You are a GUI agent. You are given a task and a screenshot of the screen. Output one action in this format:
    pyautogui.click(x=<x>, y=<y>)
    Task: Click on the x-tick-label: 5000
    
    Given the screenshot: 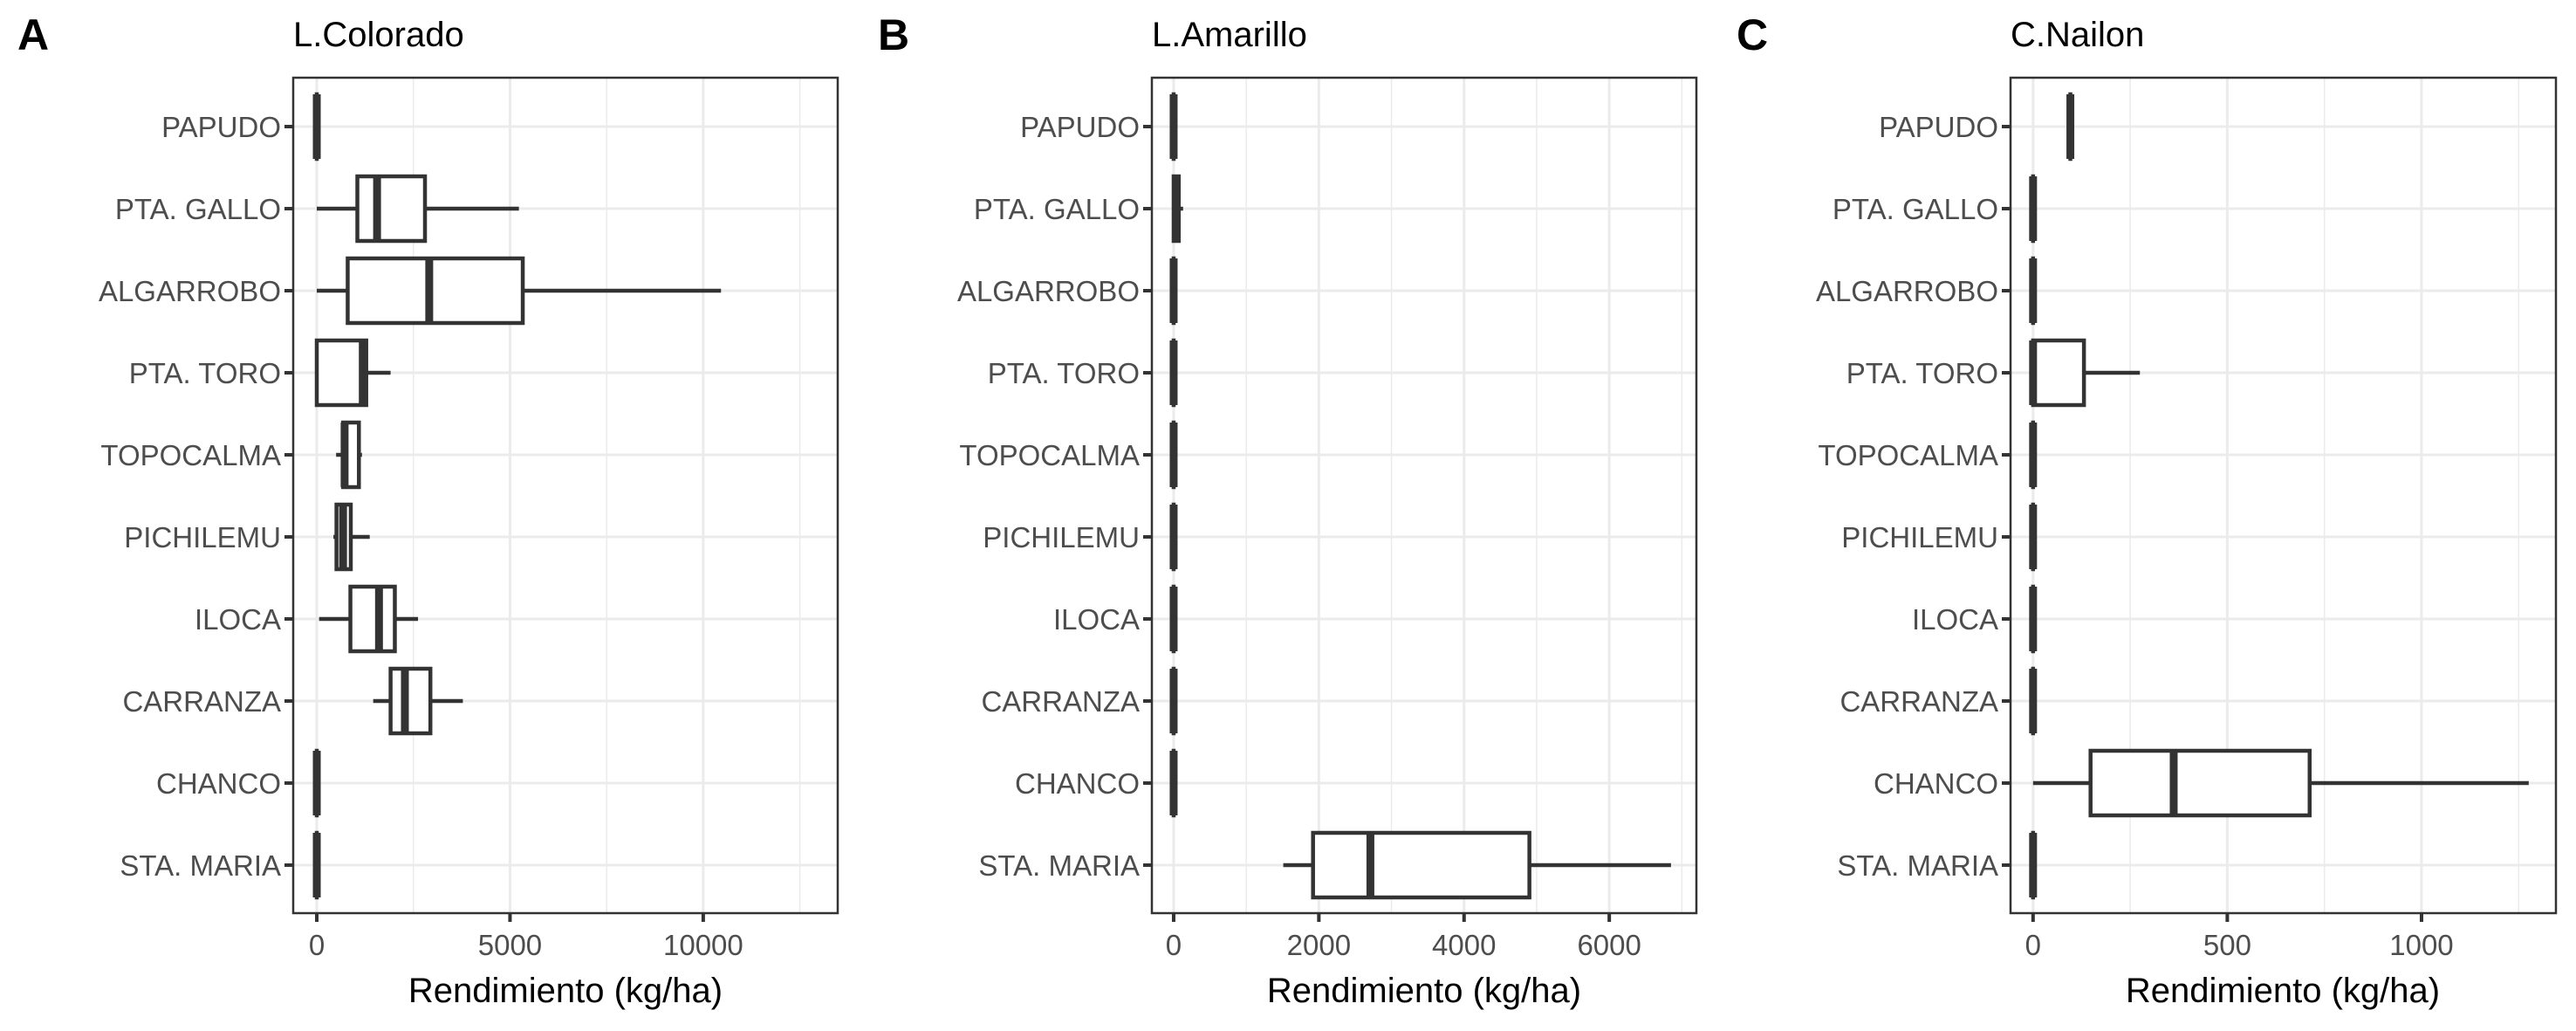 What is the action you would take?
    pyautogui.click(x=510, y=945)
    